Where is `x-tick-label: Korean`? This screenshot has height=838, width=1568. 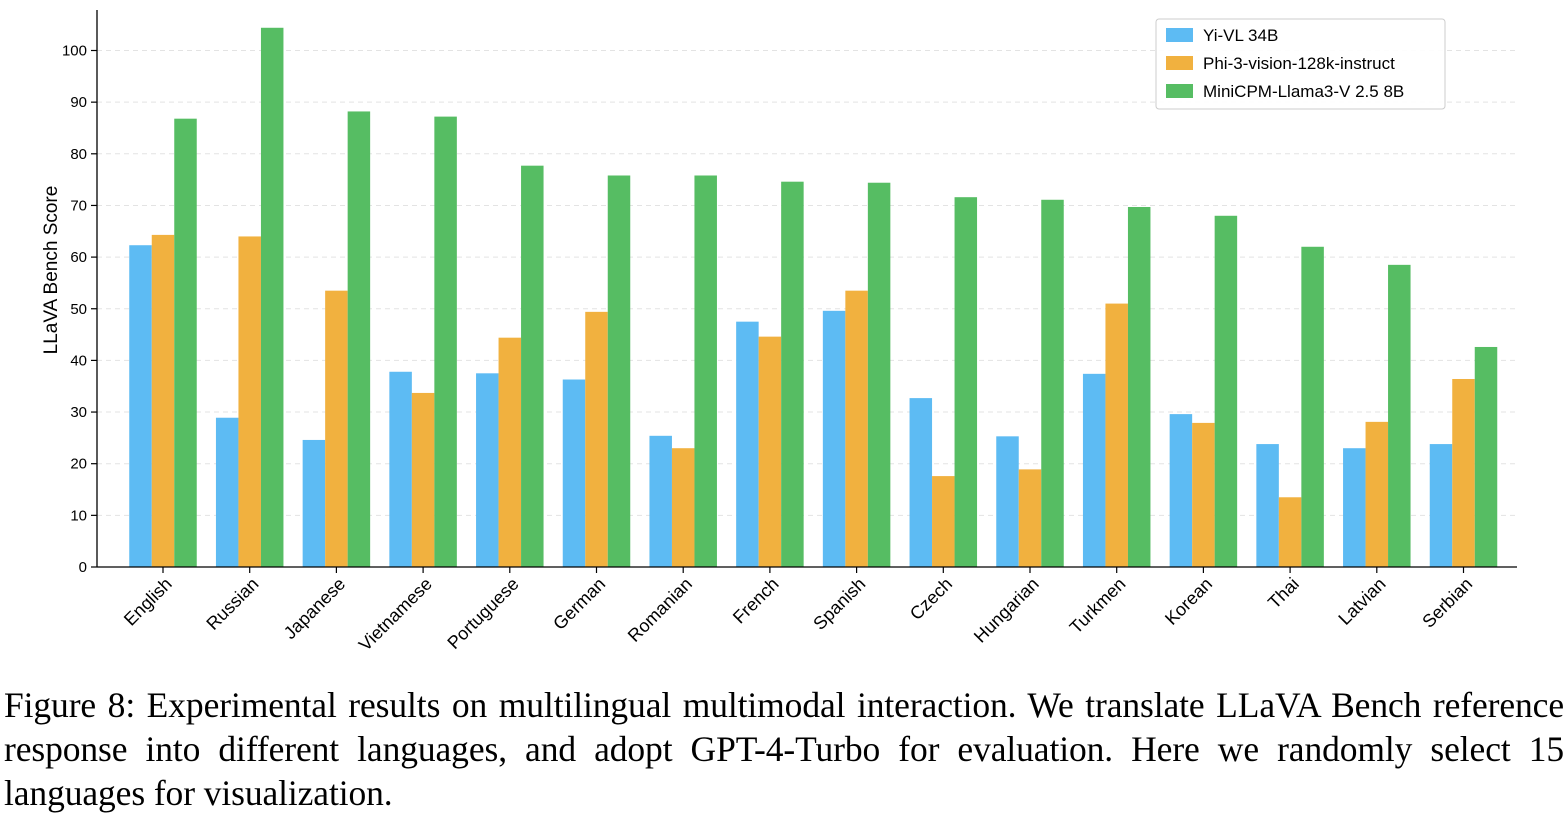
x-tick-label: Korean is located at coordinates (1188, 601).